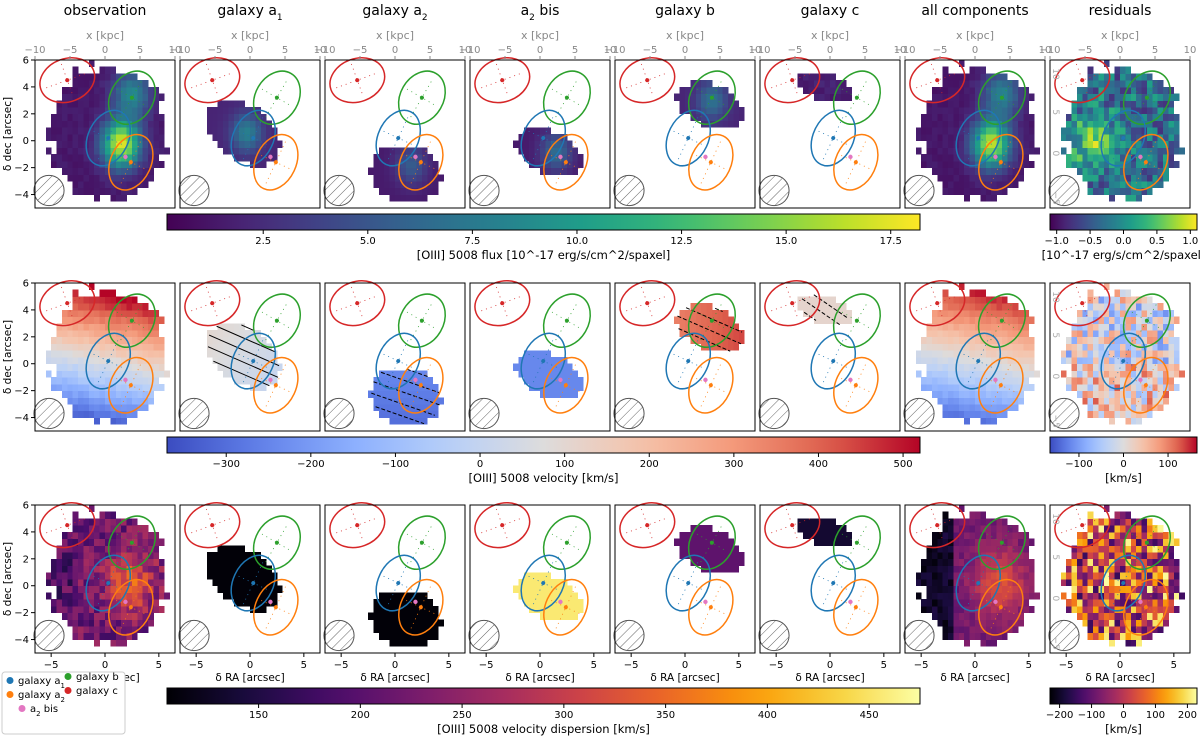  I want to click on x-axis-tick-label: 5, so click(1029, 665).